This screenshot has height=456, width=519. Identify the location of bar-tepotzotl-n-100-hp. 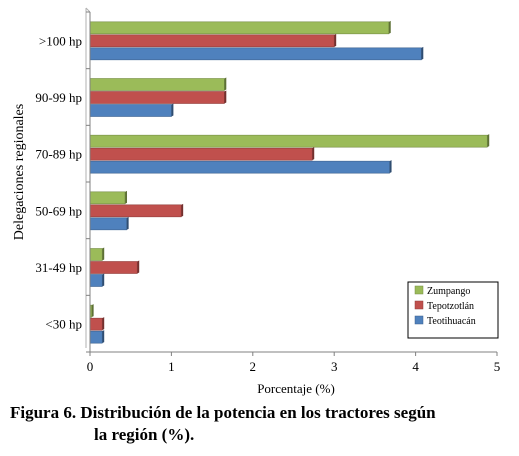
(213, 40).